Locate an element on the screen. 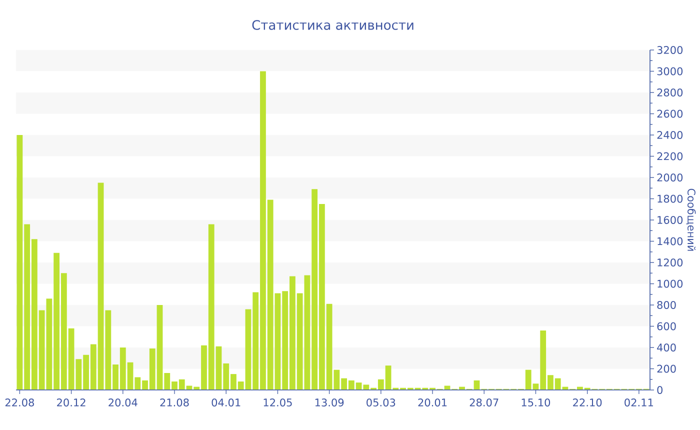  y-axis-title: Сообщений is located at coordinates (691, 219).